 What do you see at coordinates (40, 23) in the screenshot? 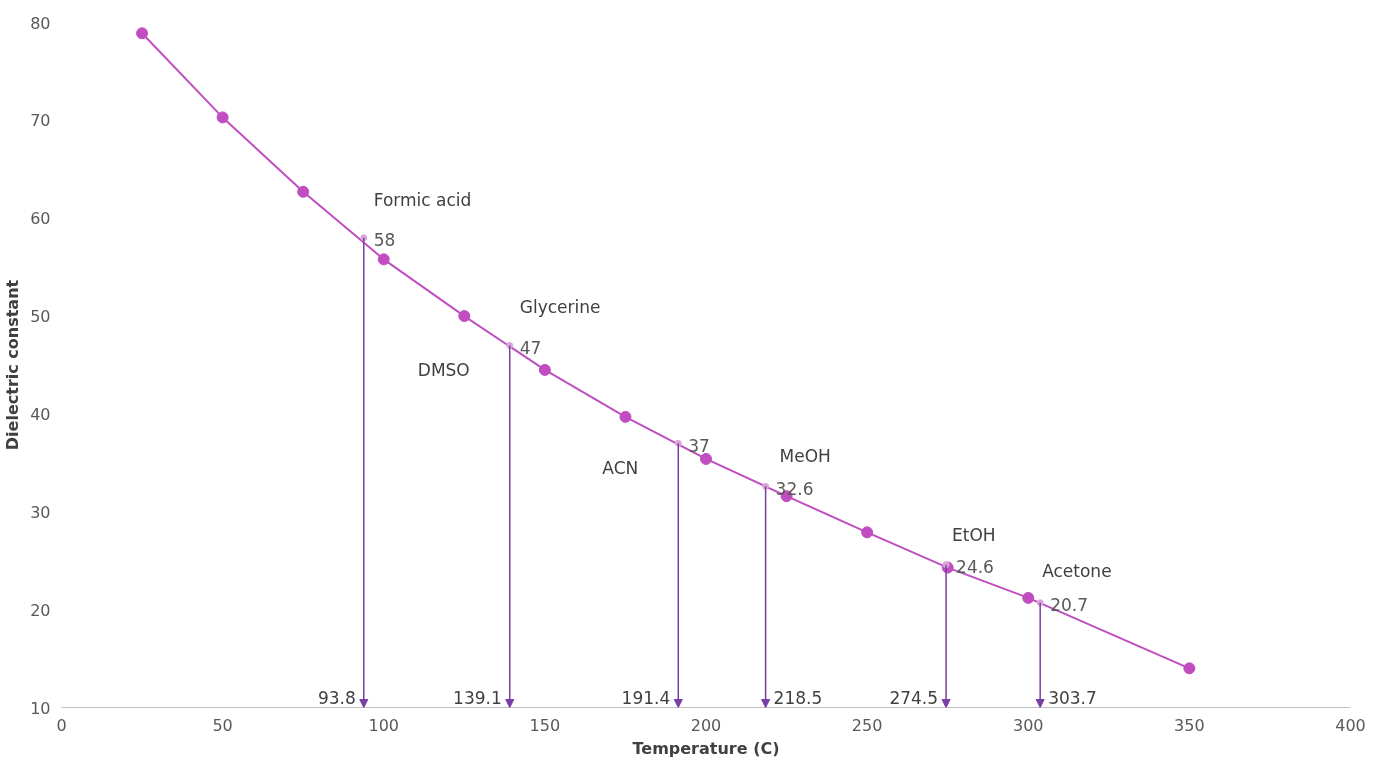
I see `y-tick-label: 80` at bounding box center [40, 23].